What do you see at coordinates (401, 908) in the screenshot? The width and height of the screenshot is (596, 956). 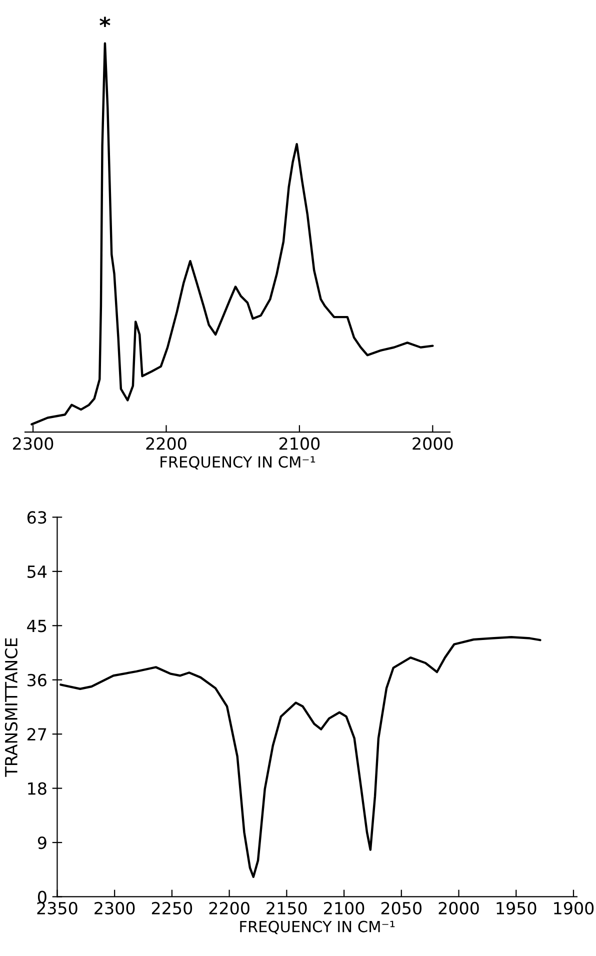 I see `x-tick-label: 2050` at bounding box center [401, 908].